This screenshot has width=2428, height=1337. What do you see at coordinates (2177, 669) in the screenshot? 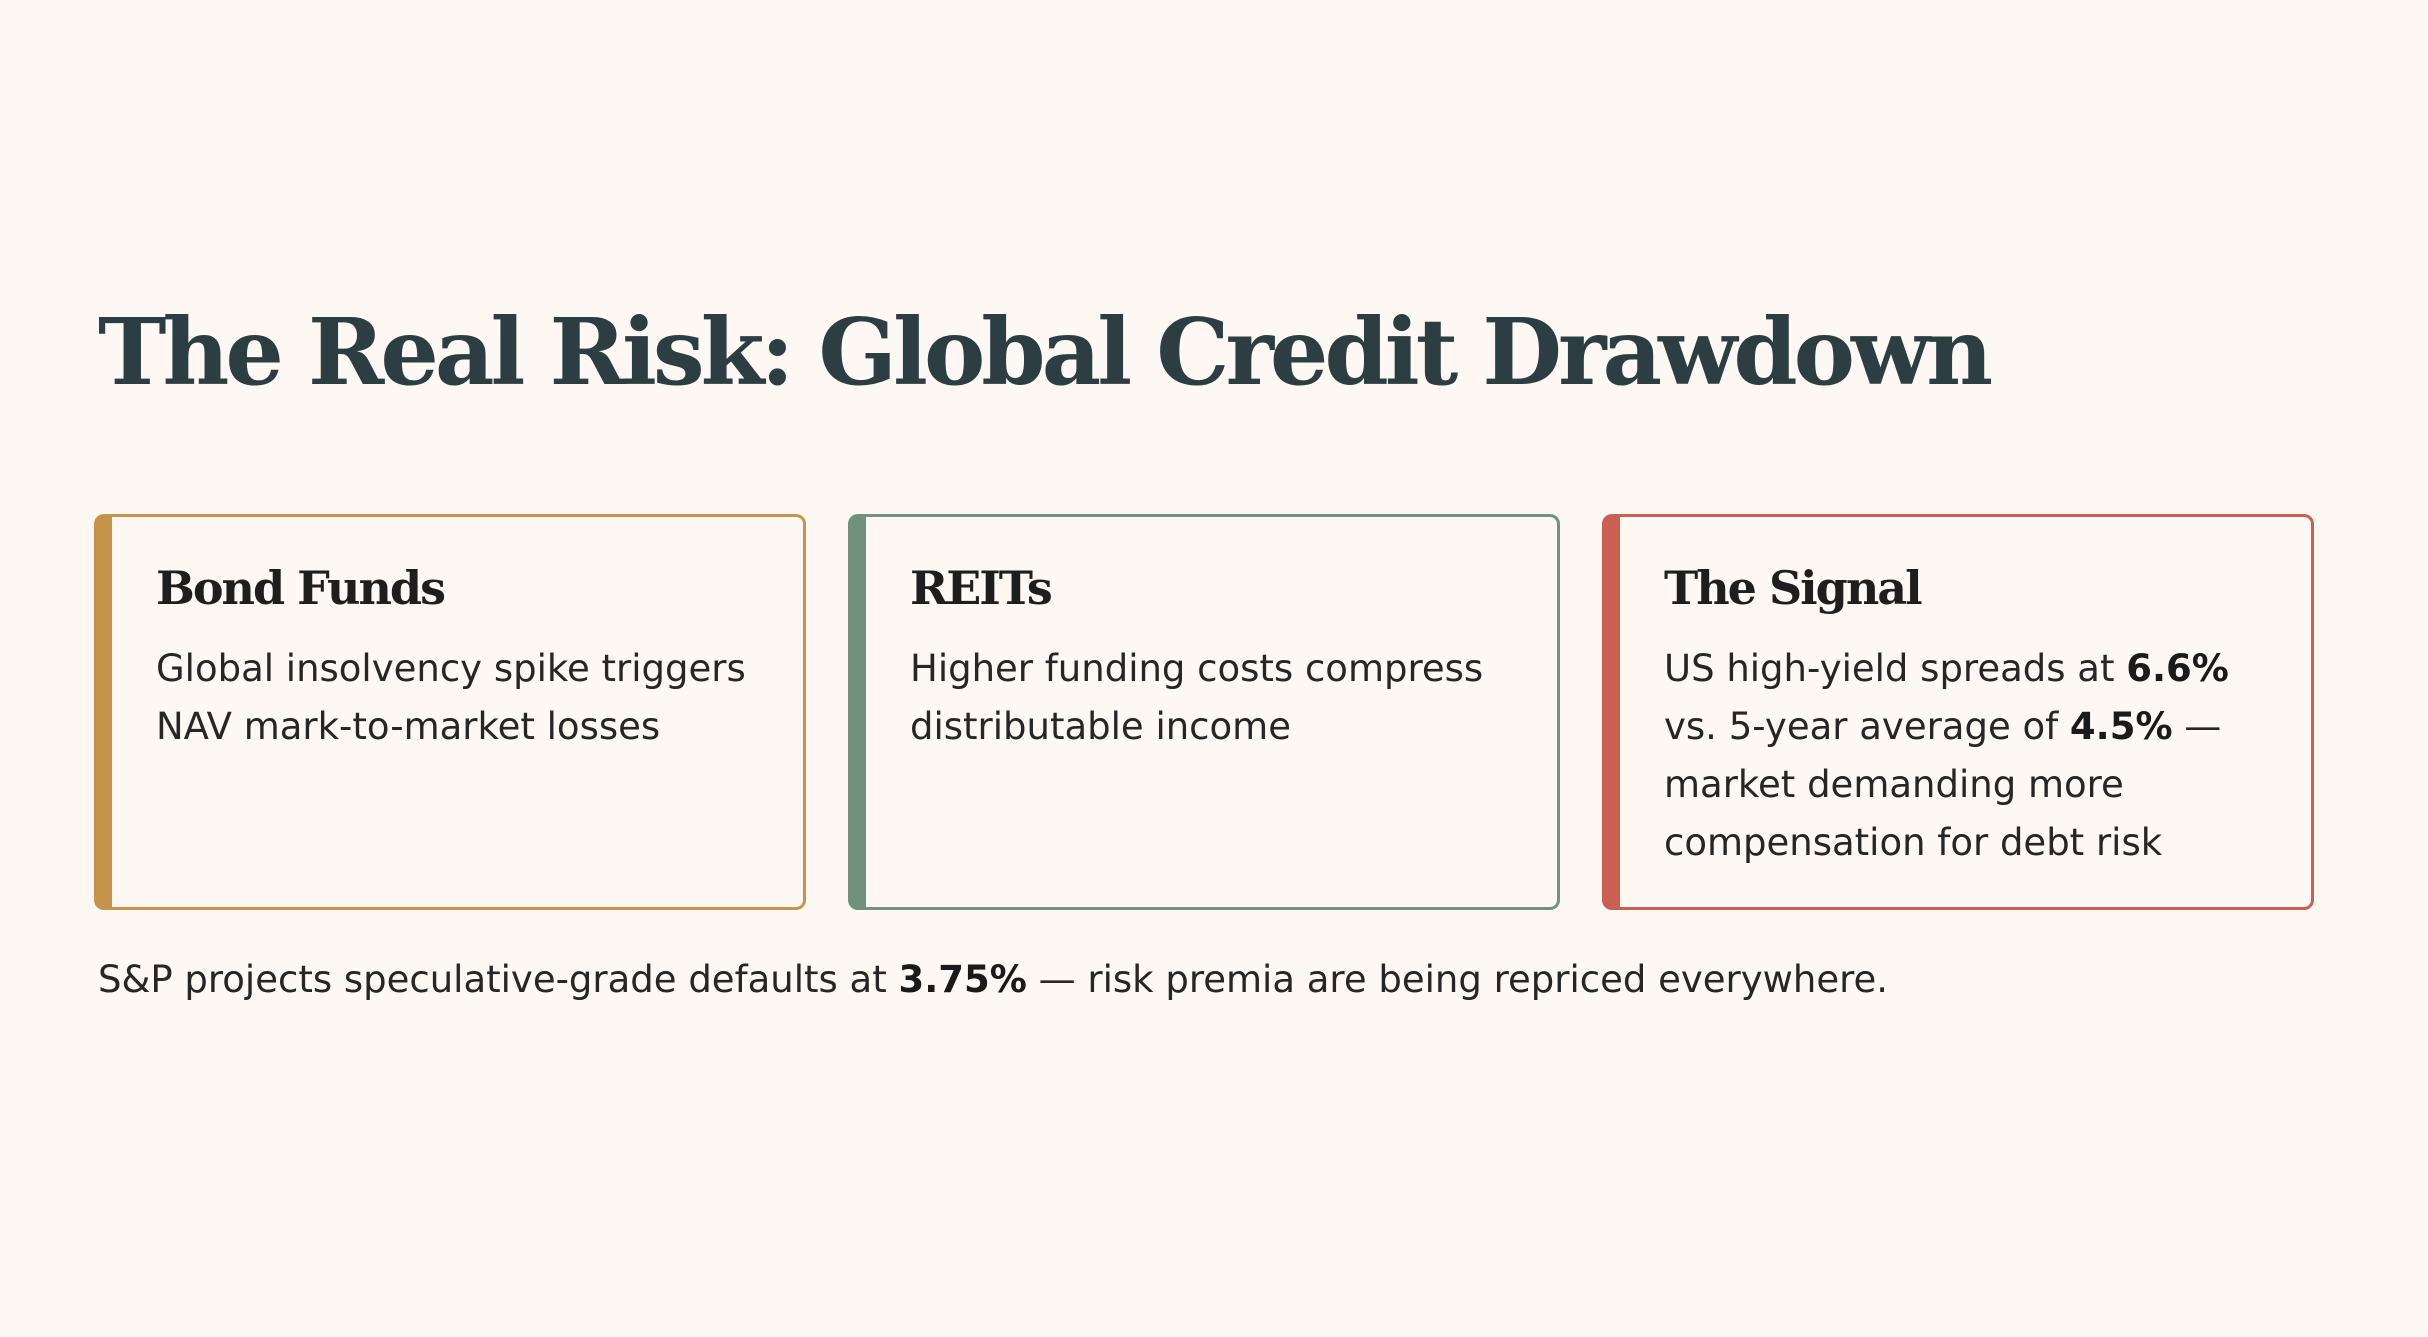
I see `high-yield-spread-value: 6.6%` at bounding box center [2177, 669].